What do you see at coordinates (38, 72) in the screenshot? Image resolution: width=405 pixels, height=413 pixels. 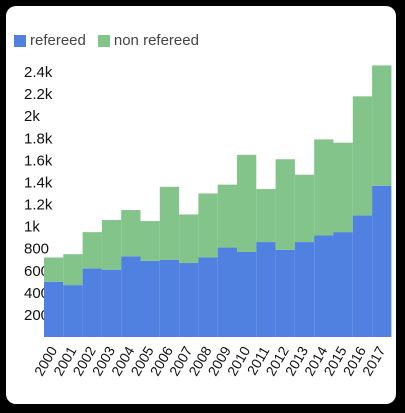 I see `y-tick-label: 2.4k` at bounding box center [38, 72].